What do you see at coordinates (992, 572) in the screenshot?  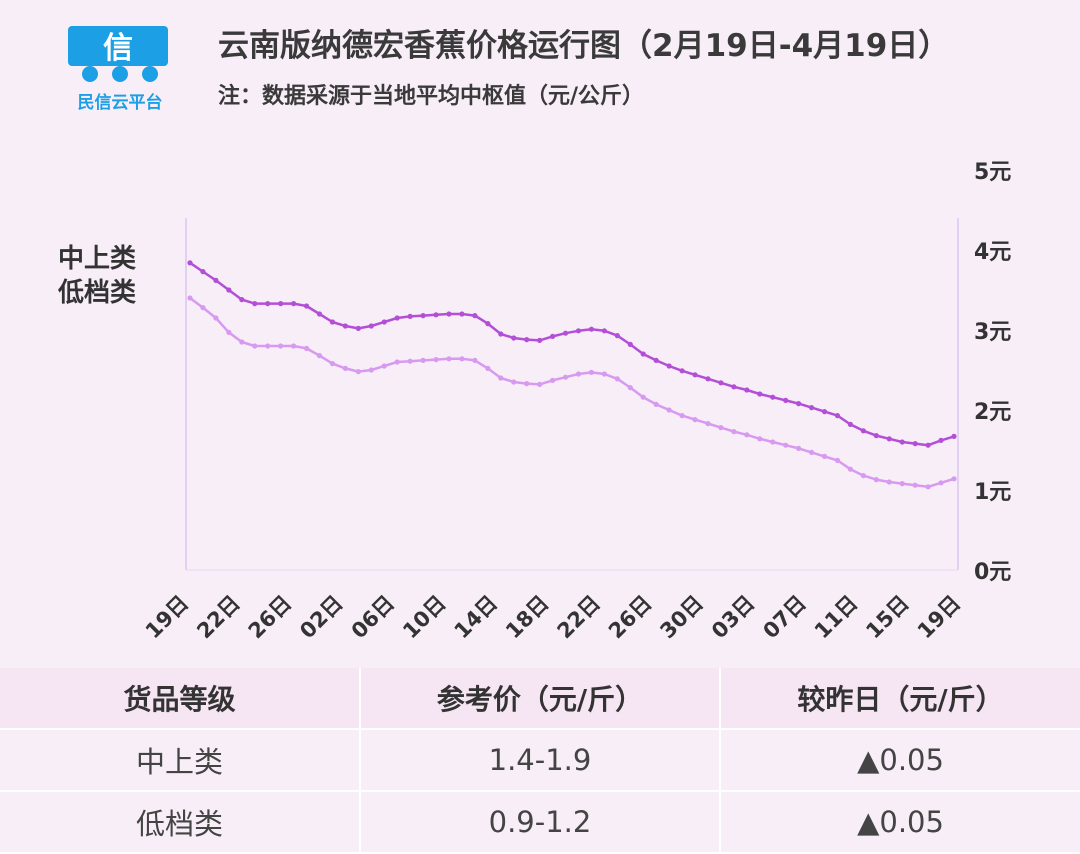 I see `y-tick-label: 0元` at bounding box center [992, 572].